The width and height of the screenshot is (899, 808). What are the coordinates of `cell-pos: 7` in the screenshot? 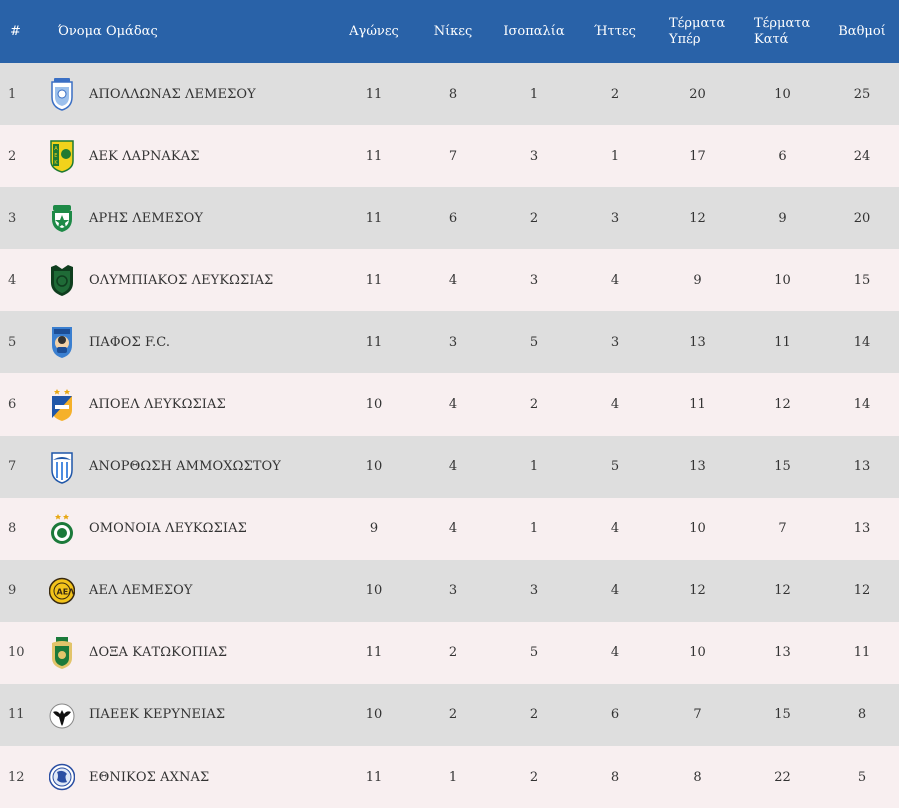 It's located at (12, 467).